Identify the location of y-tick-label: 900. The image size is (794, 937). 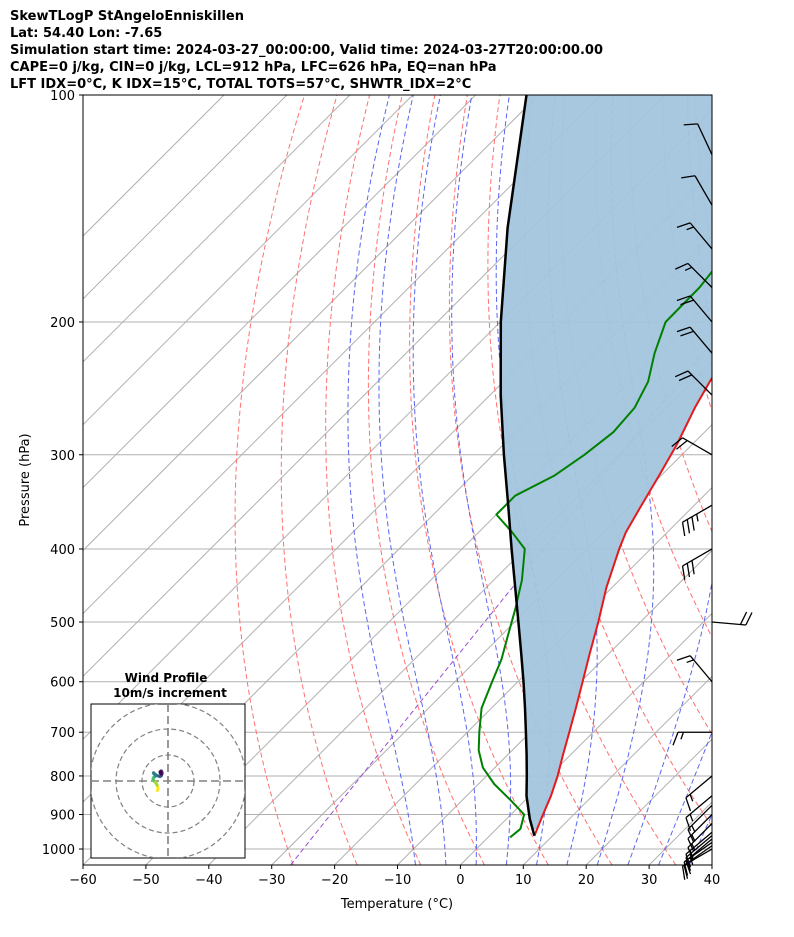
(62, 816).